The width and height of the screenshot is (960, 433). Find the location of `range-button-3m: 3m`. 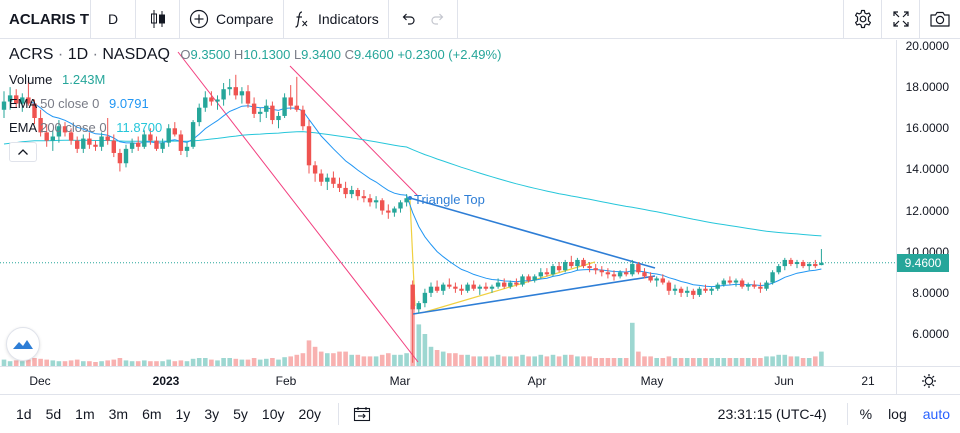

range-button-3m: 3m is located at coordinates (118, 414).